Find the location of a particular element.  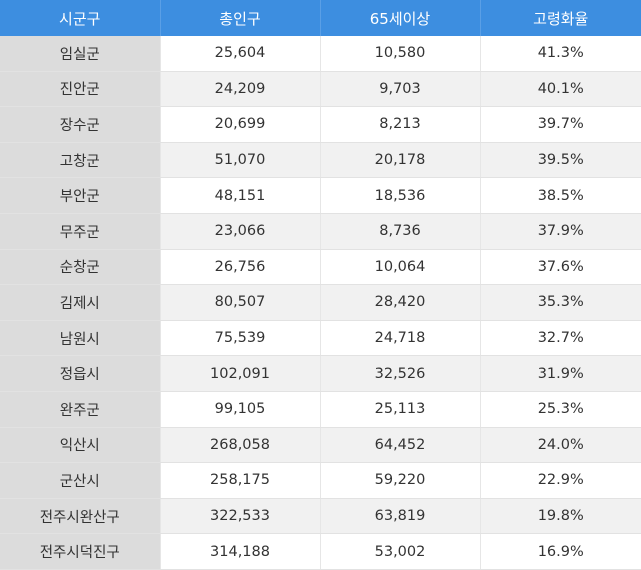

total-population-cell: 51,070 is located at coordinates (240, 160).